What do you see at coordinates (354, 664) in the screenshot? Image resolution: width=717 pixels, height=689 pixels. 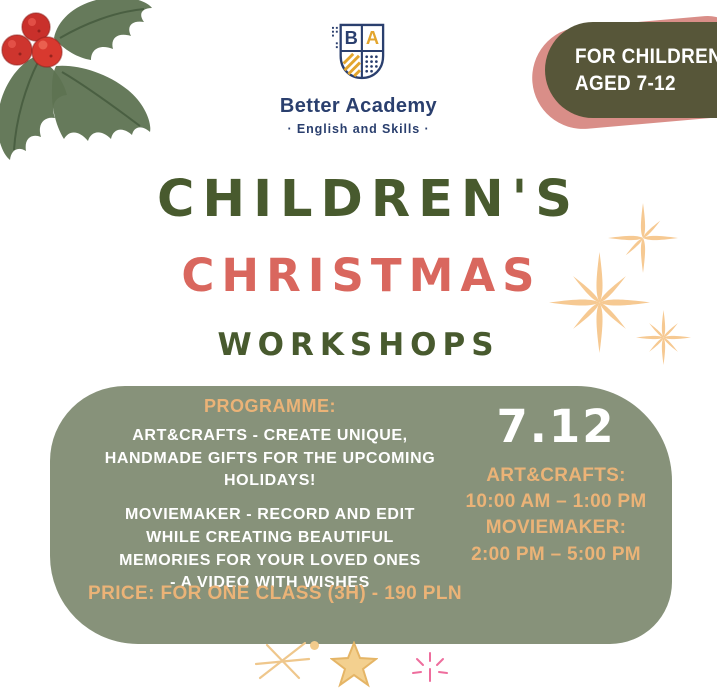 I see `star-icon` at bounding box center [354, 664].